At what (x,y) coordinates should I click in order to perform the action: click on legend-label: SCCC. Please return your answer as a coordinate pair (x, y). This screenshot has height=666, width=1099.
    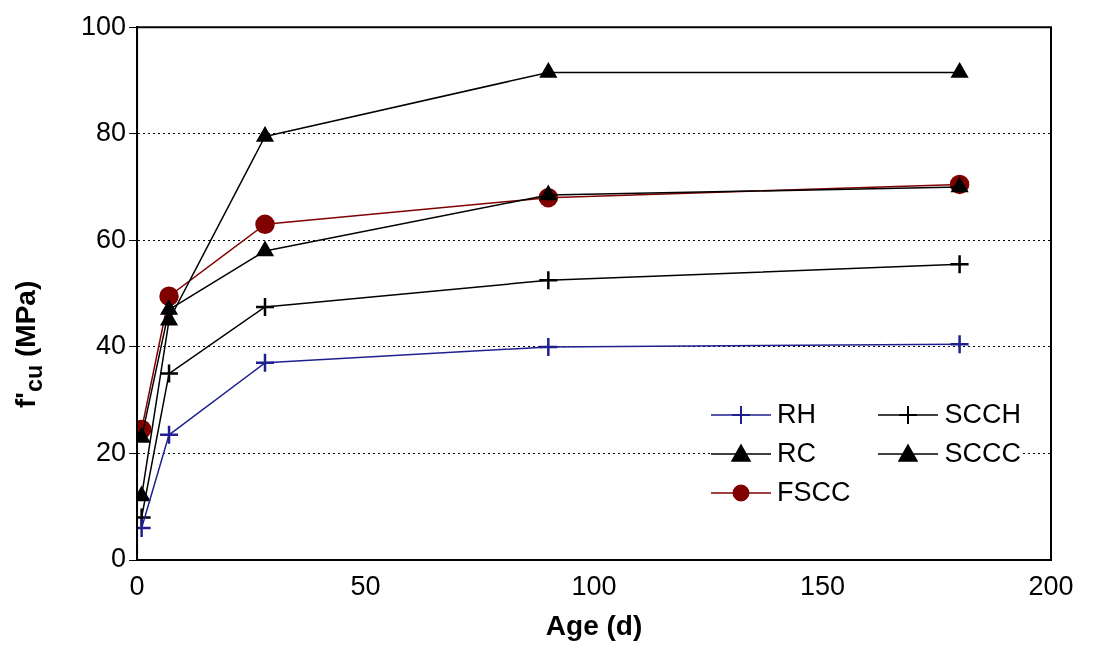
    Looking at the image, I should click on (982, 453).